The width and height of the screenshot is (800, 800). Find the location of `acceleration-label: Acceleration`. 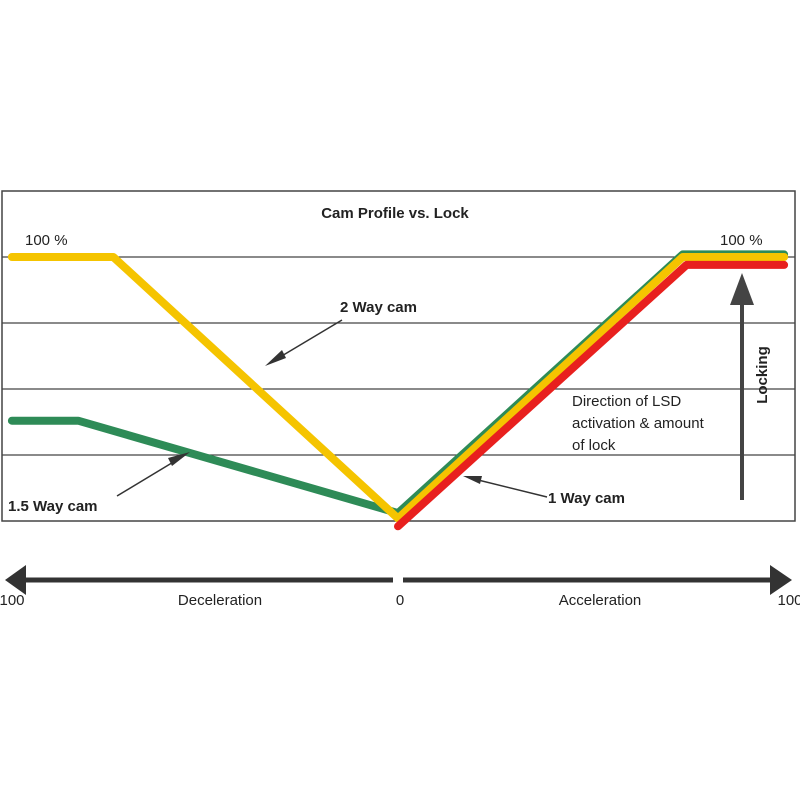

acceleration-label: Acceleration is located at coordinates (600, 600).